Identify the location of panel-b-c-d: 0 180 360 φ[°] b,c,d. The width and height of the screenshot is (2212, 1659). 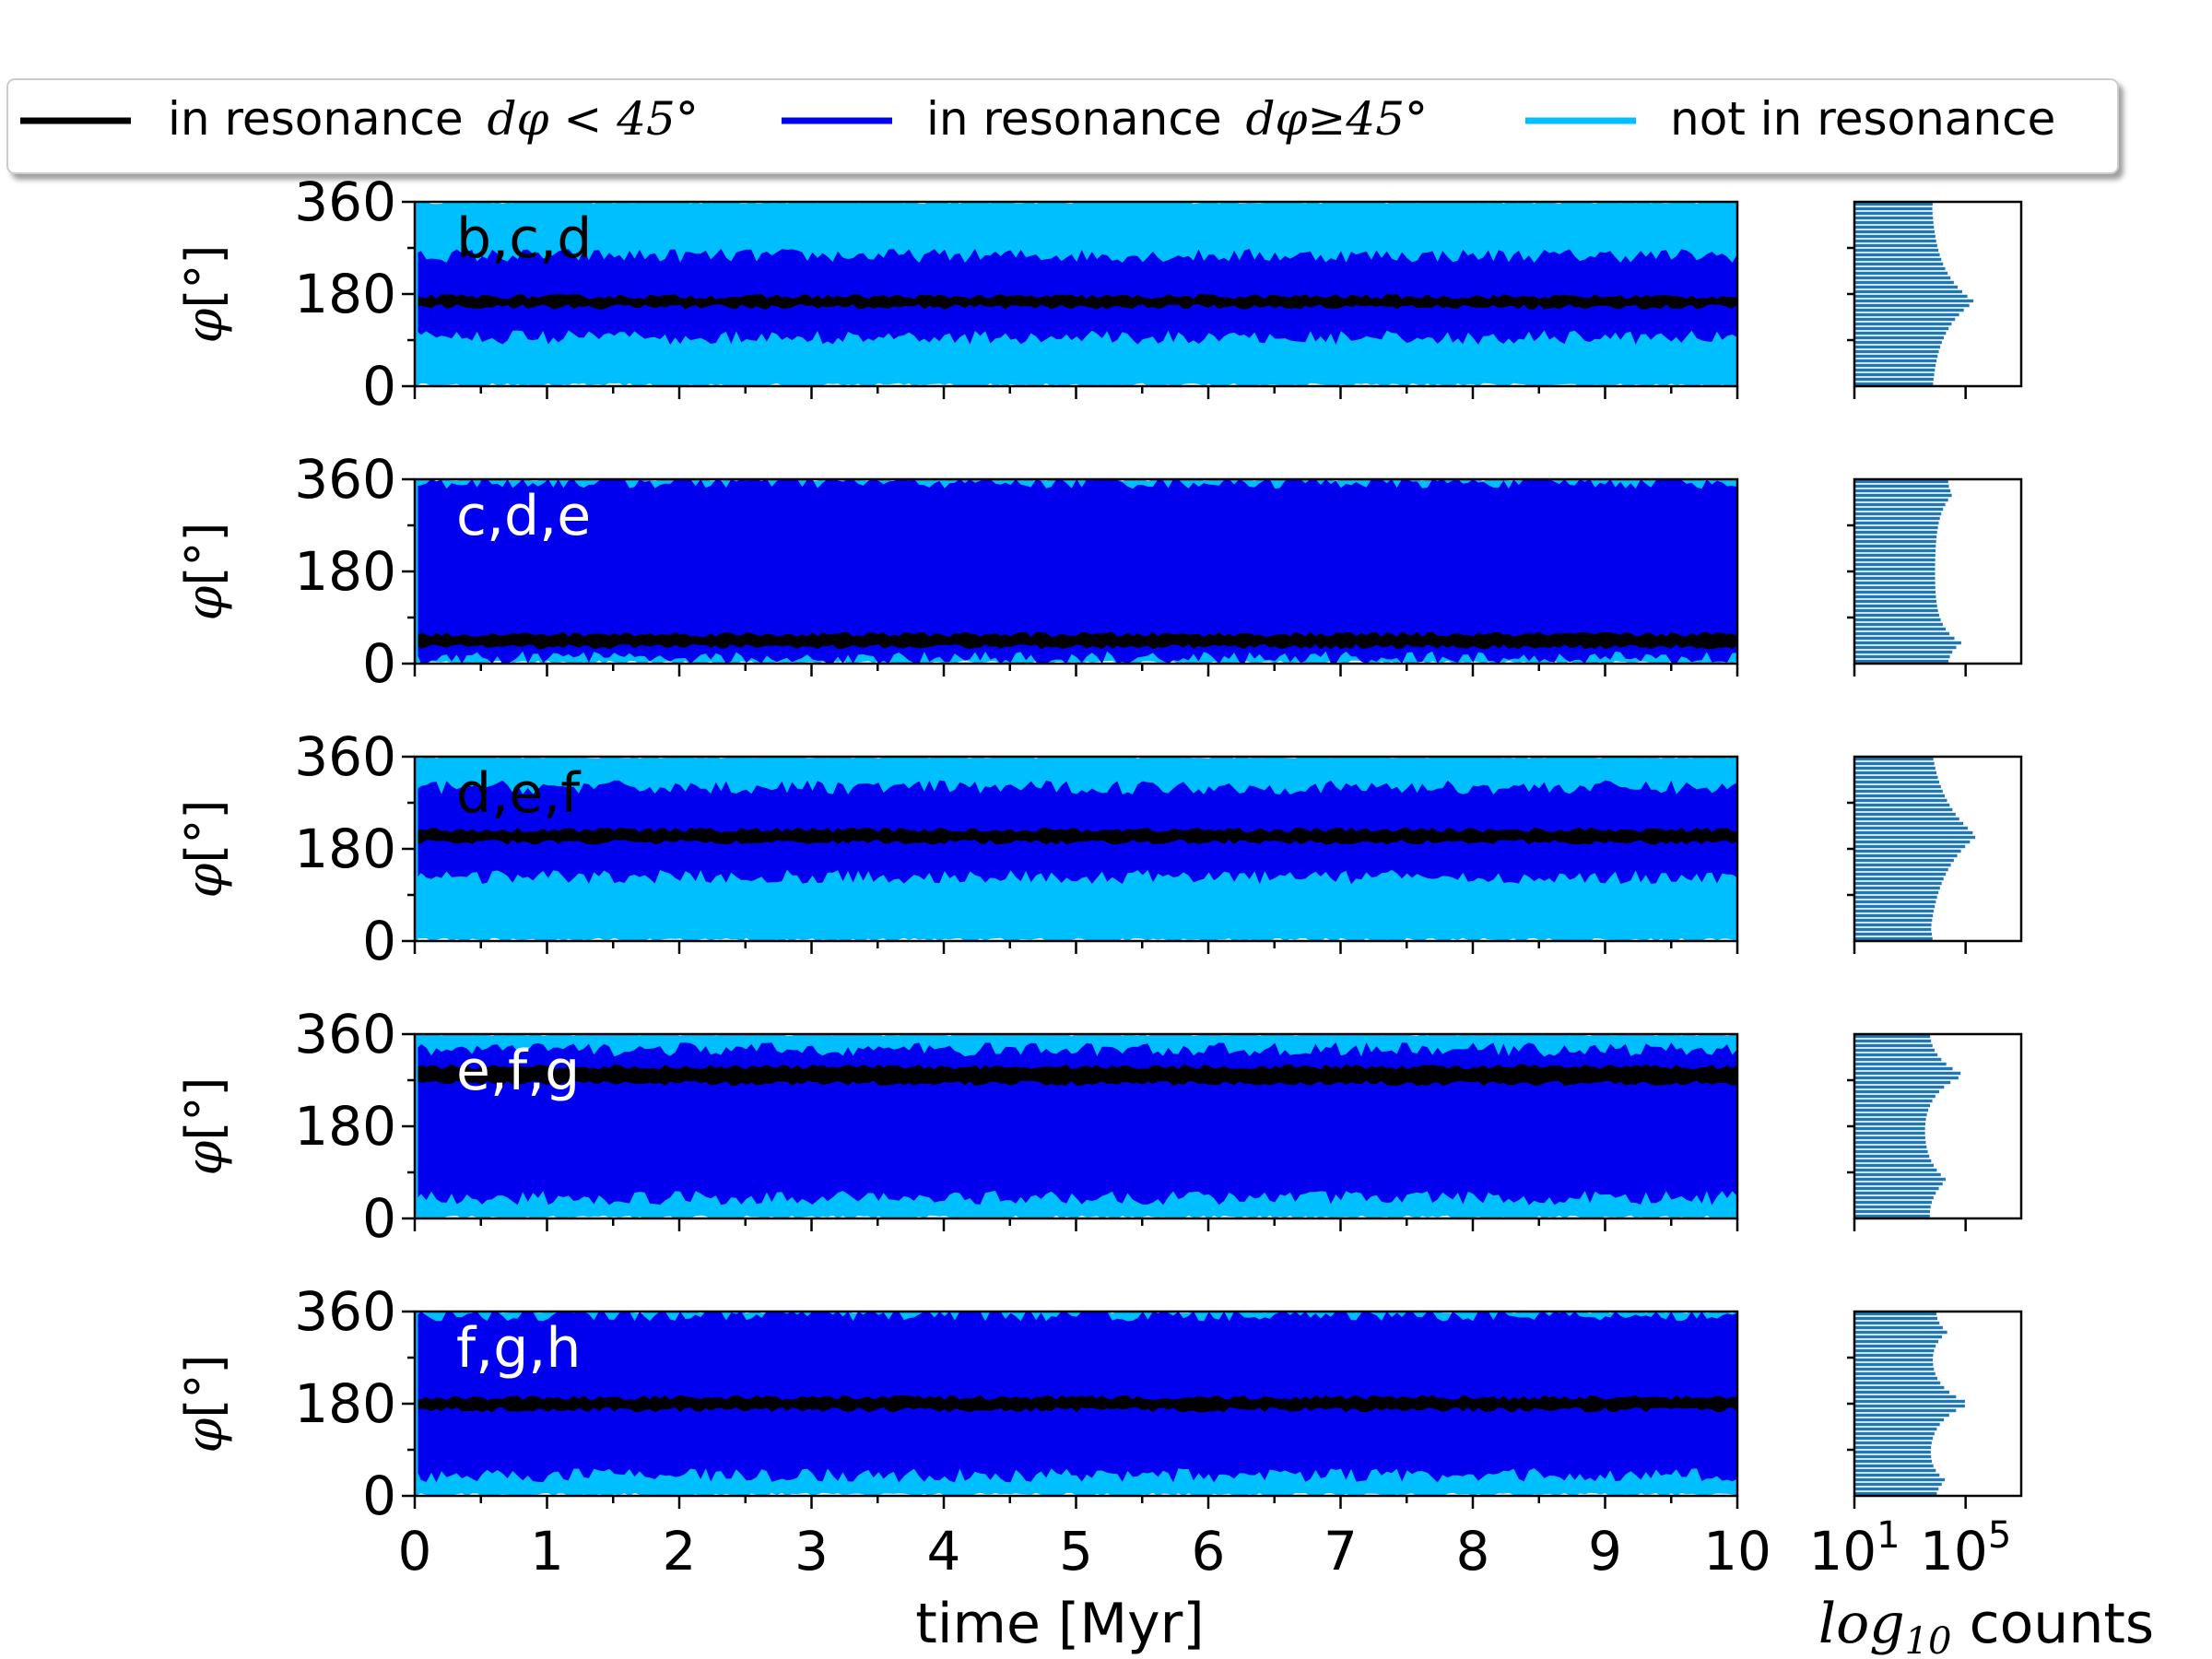
(957, 294).